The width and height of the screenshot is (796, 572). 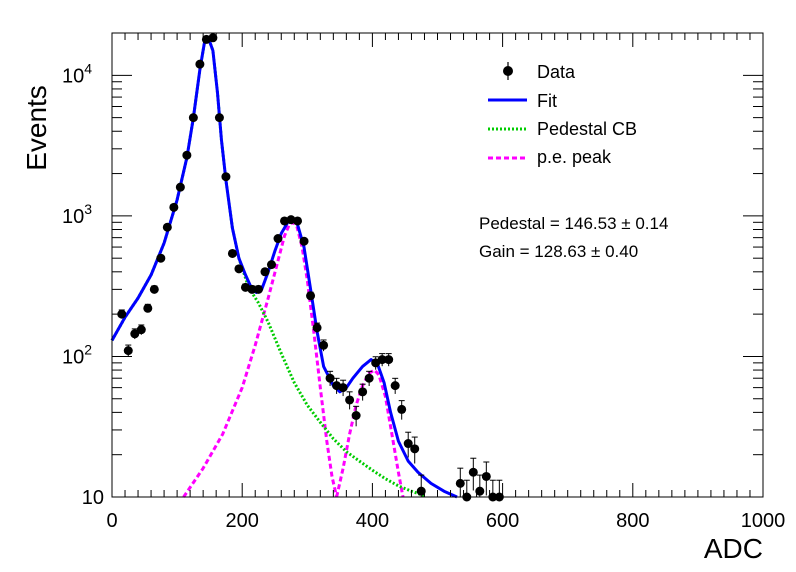 I want to click on x-tick-label: 1000, so click(x=763, y=521).